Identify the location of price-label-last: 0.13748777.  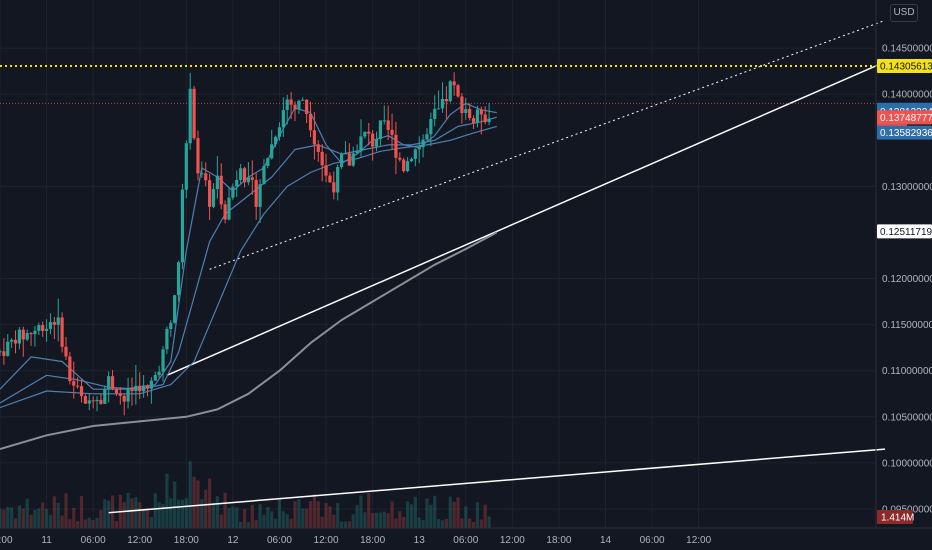
(906, 118).